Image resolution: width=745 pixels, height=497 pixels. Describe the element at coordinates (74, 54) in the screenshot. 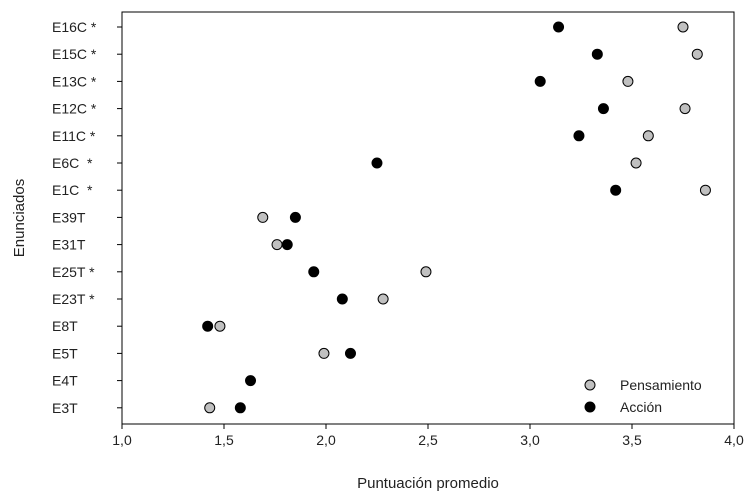

I see `y-tick-label: E15C *` at that location.